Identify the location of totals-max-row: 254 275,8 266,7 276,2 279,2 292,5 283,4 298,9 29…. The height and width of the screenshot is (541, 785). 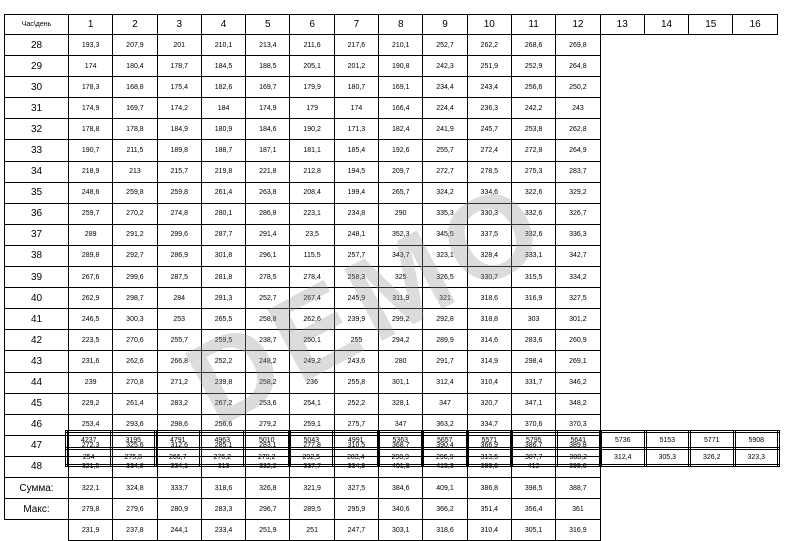
(422, 457).